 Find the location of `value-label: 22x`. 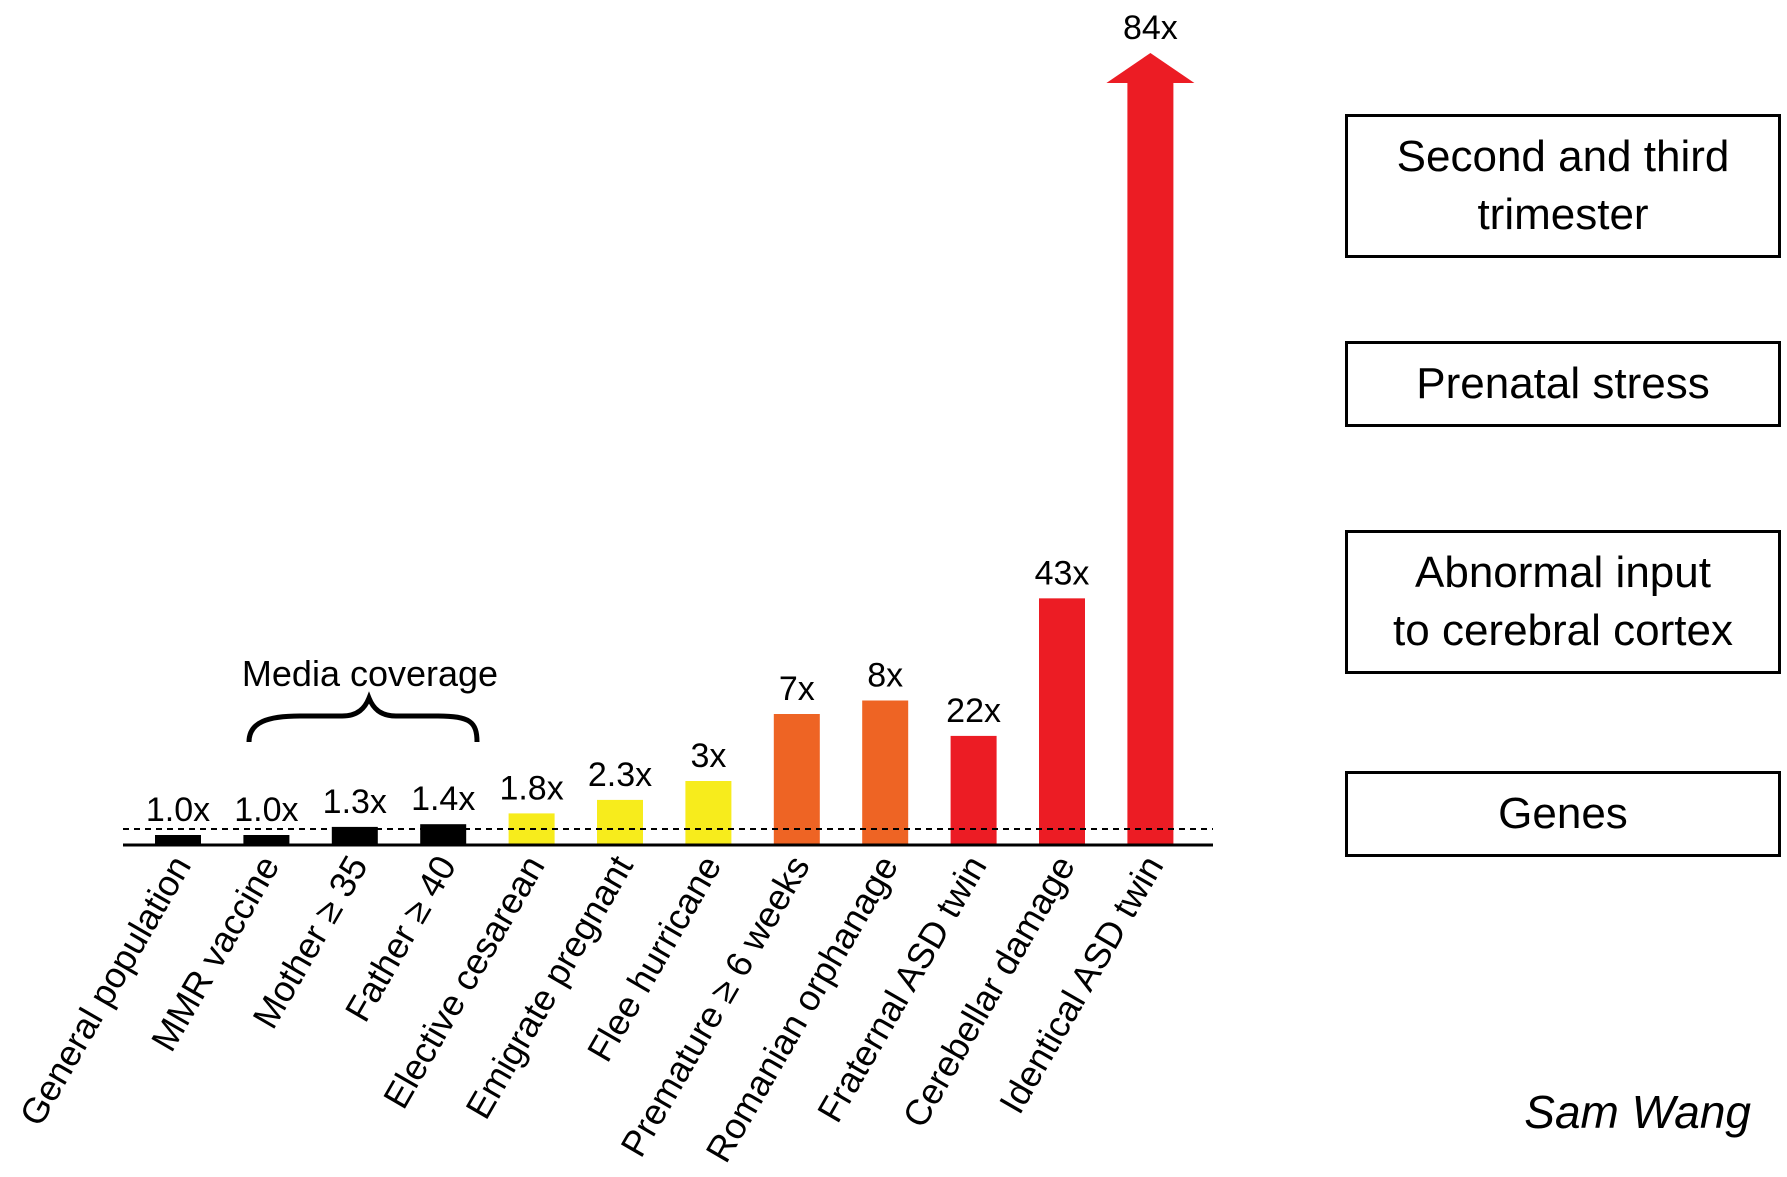

value-label: 22x is located at coordinates (973, 711).